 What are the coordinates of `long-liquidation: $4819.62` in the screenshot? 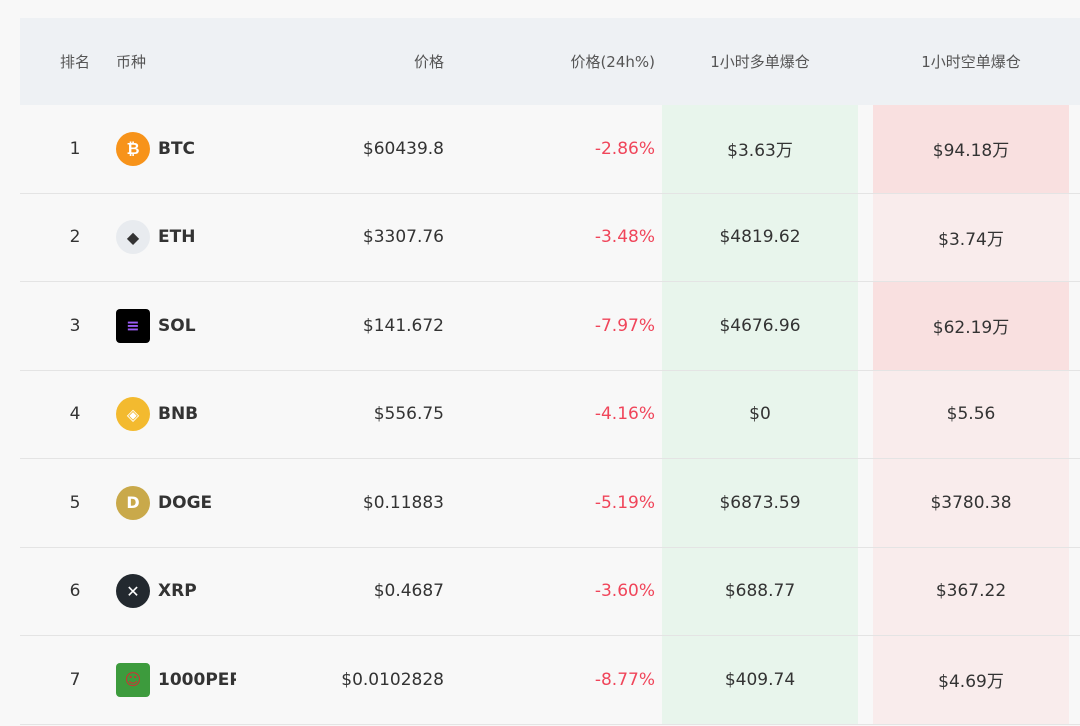 It's located at (760, 237).